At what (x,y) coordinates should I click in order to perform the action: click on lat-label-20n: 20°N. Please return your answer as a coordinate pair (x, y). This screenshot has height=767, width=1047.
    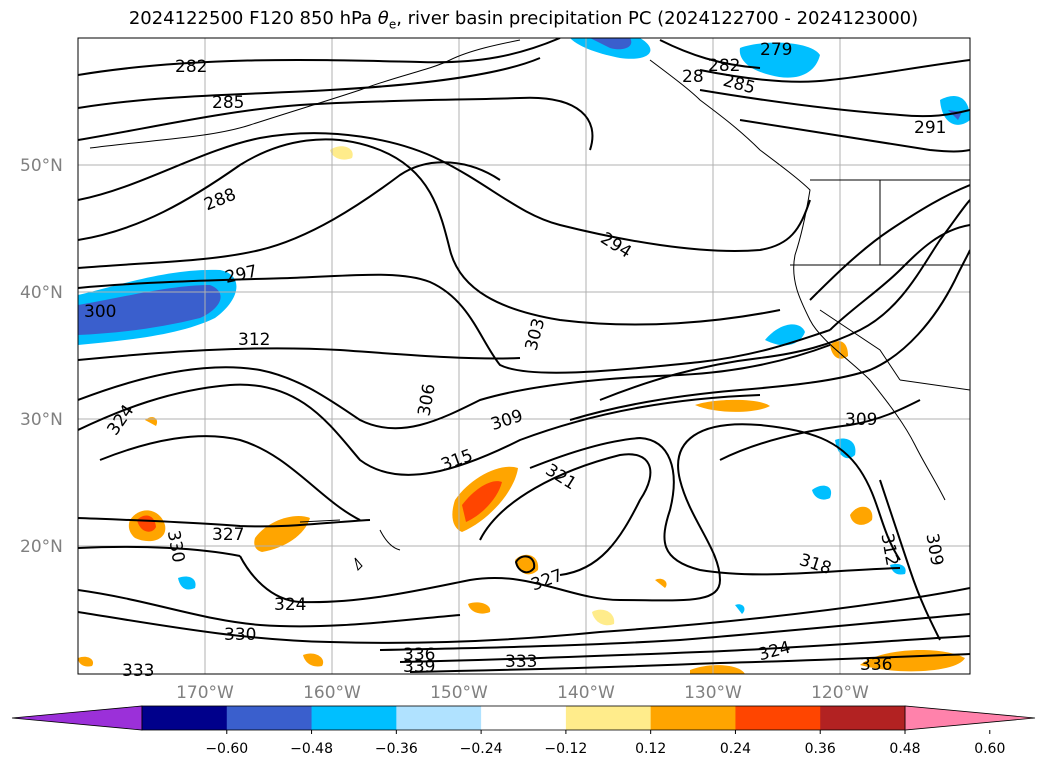
    Looking at the image, I should click on (41, 547).